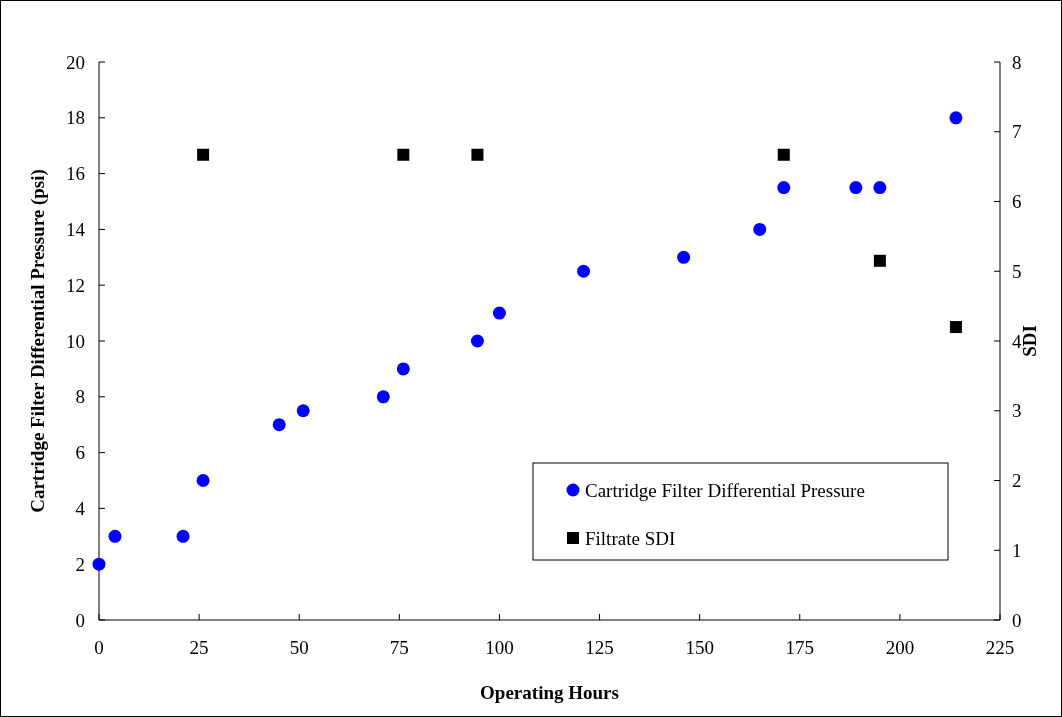 This screenshot has width=1062, height=717. I want to click on y-tick-label: 8, so click(80, 397).